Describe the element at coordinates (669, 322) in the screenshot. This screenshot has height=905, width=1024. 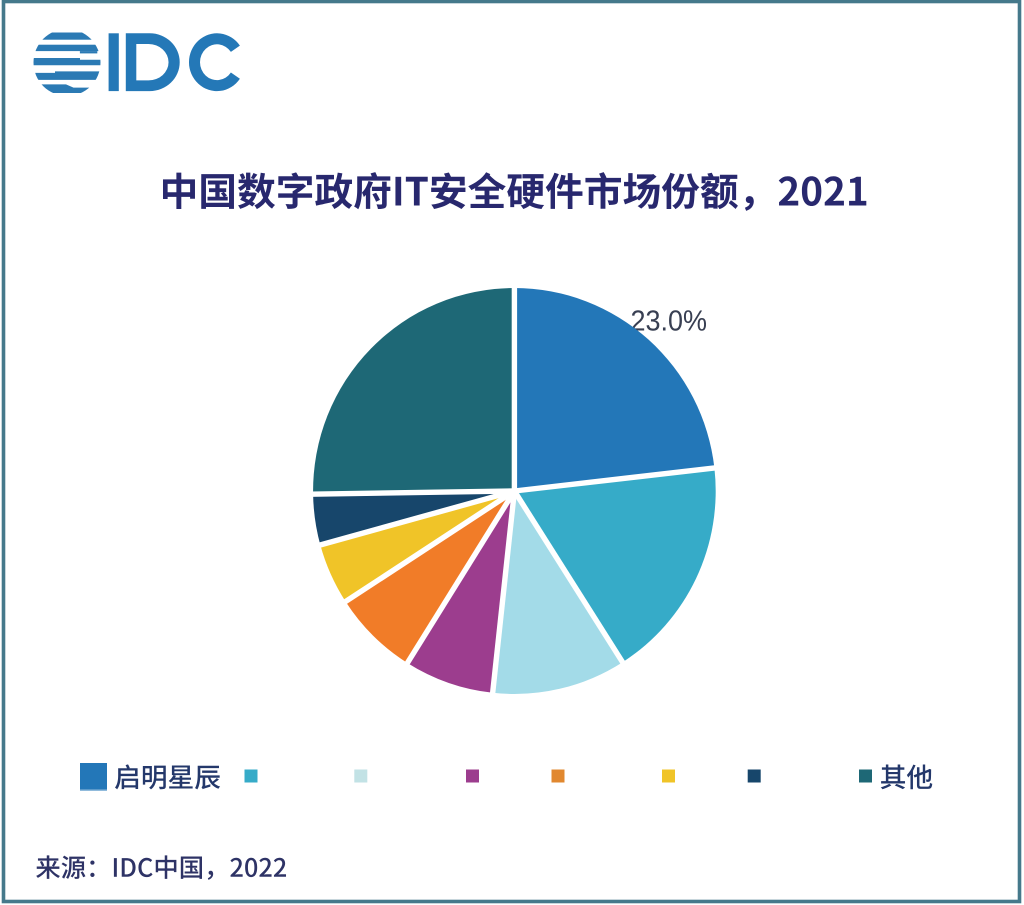
I see `svg-text: 23.0%` at that location.